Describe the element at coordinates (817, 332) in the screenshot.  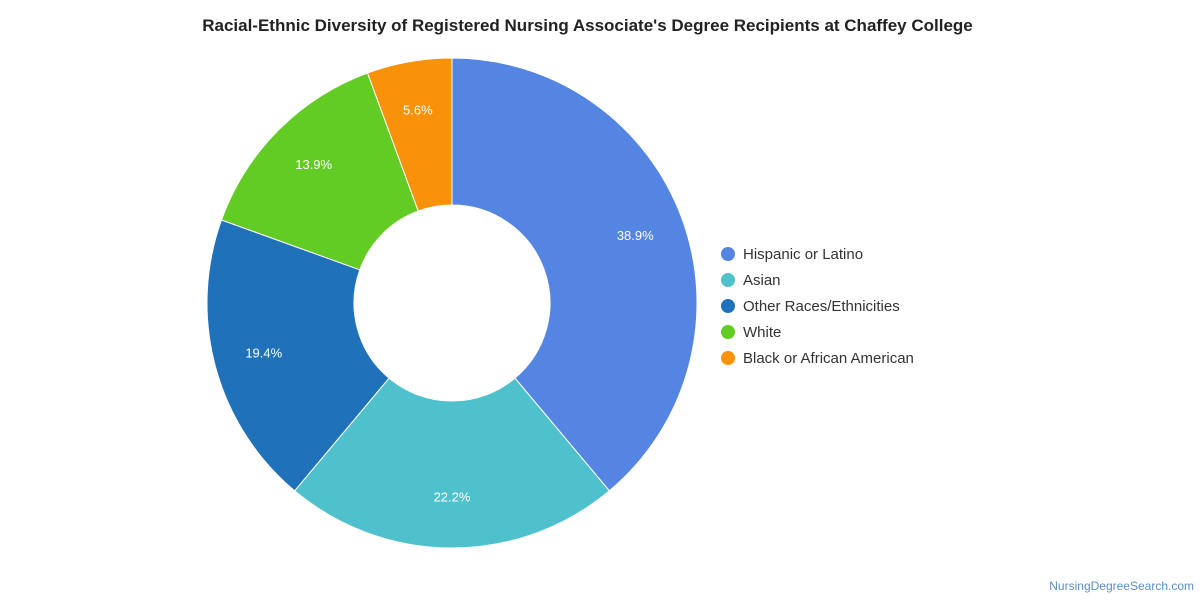
I see `legend-item-white: White` at that location.